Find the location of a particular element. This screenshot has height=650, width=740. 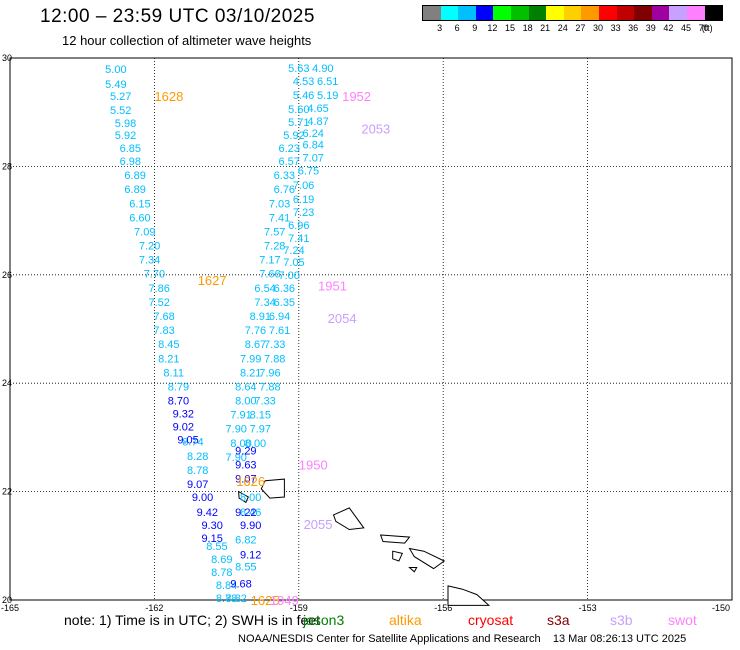

wave-height-label: 7.24 is located at coordinates (293, 251).